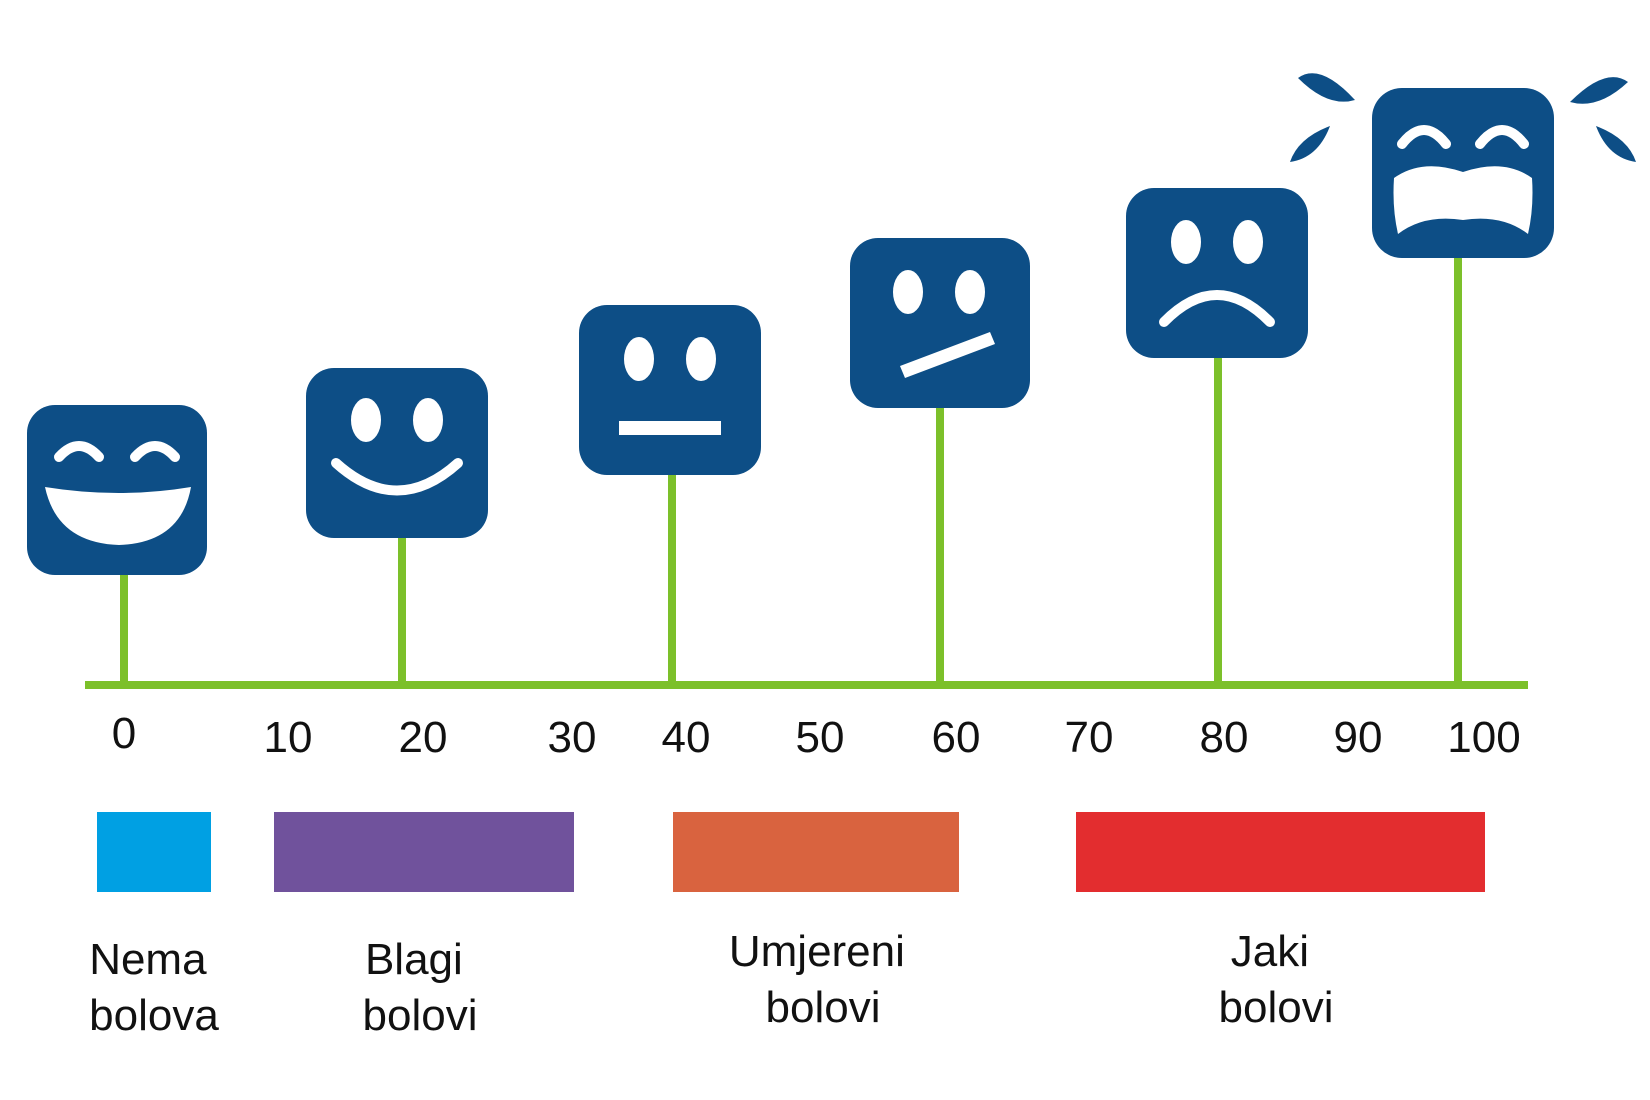  Describe the element at coordinates (154, 987) in the screenshot. I see `category-label-none: Nema bolova` at that location.